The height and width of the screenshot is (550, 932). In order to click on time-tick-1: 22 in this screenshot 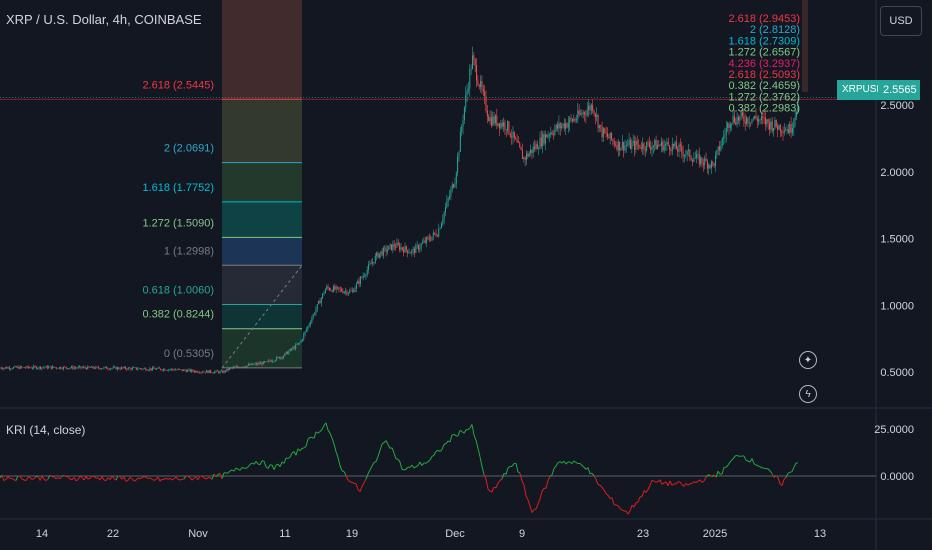, I will do `click(113, 534)`.